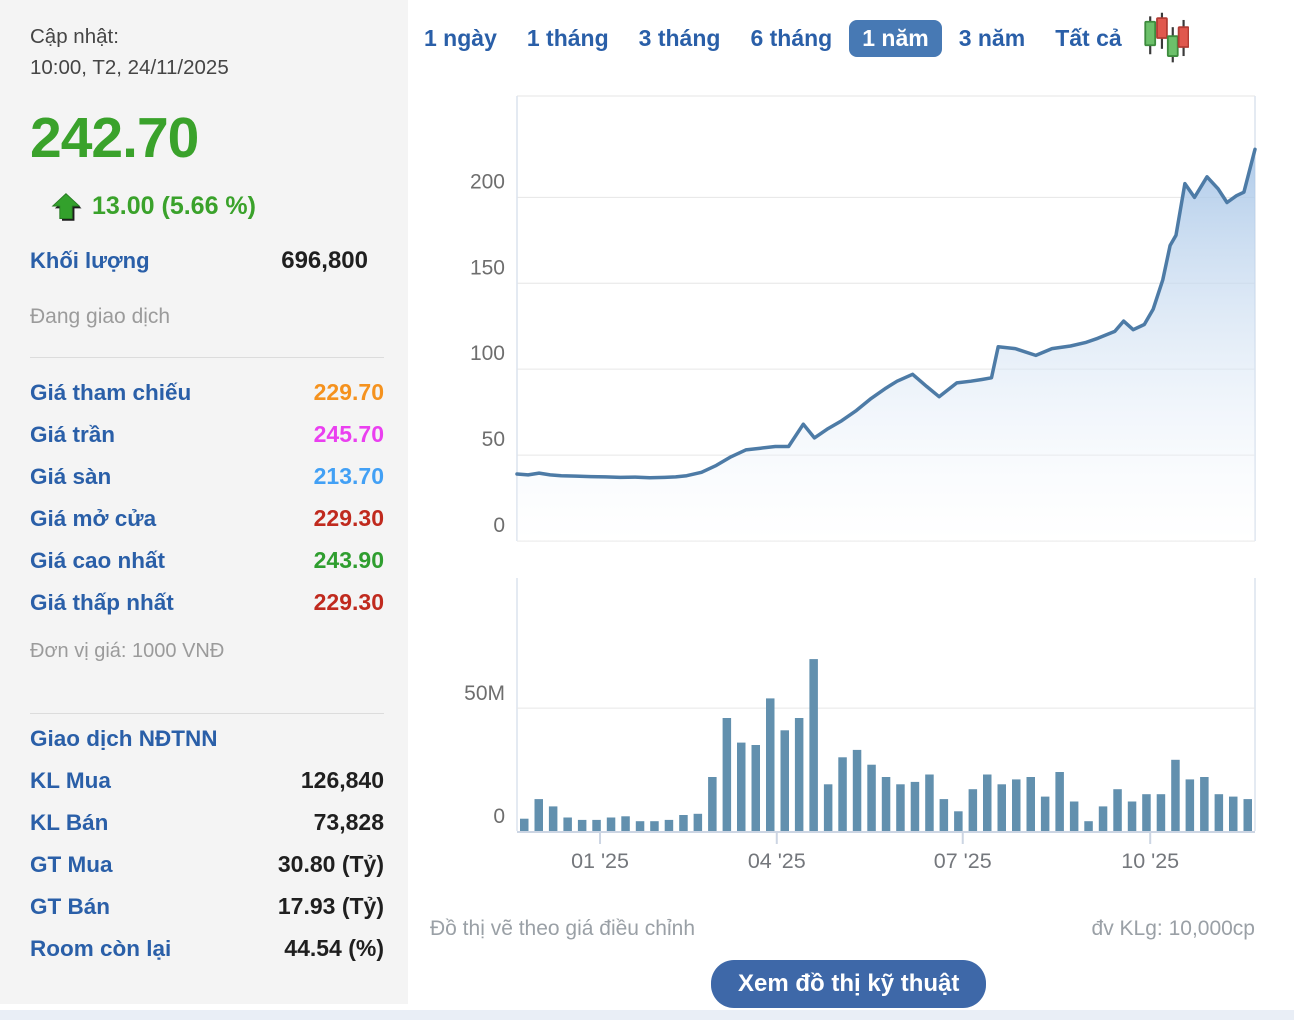 This screenshot has width=1294, height=1020. Describe the element at coordinates (207, 781) in the screenshot. I see `foreign-row: KL Mua 126,840` at that location.